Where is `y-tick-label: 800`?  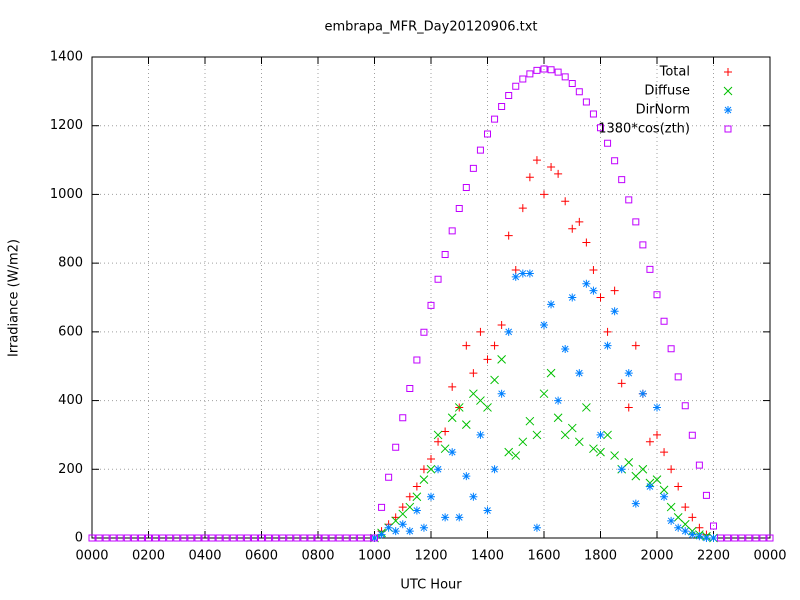 y-tick-label: 800 is located at coordinates (70, 263).